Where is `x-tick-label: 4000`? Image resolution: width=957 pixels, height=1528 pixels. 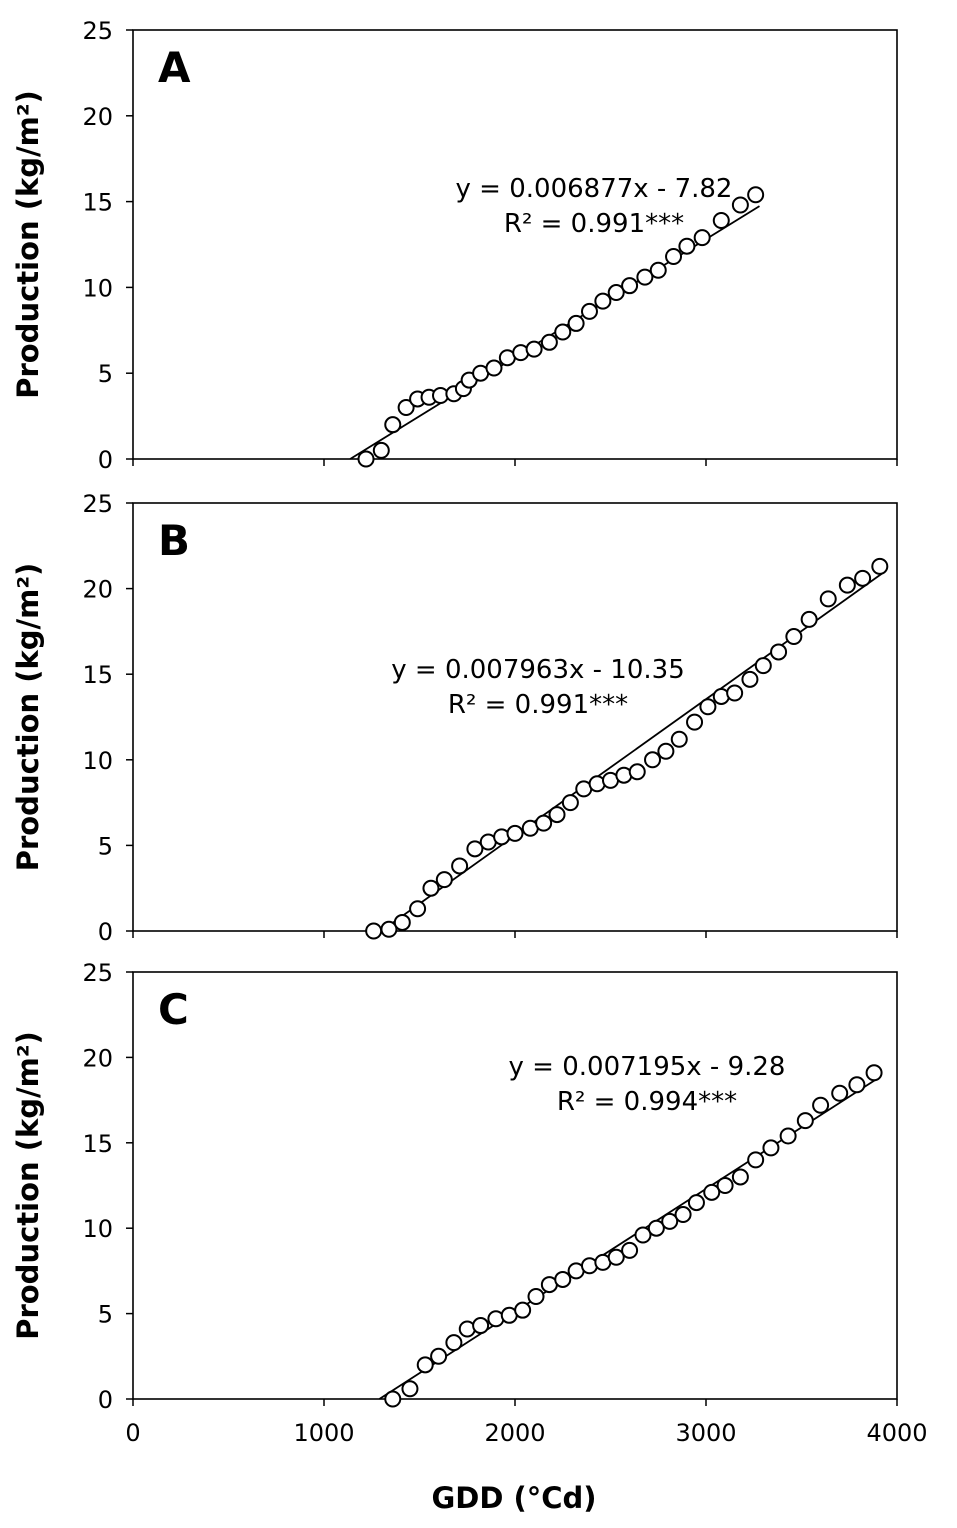
x-tick-label: 4000 is located at coordinates (896, 1433).